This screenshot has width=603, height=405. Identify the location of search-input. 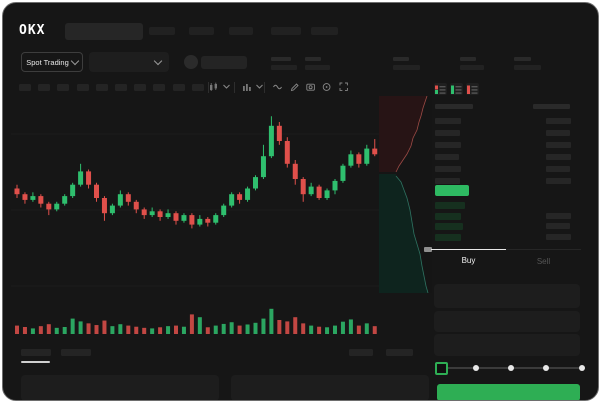
(104, 31).